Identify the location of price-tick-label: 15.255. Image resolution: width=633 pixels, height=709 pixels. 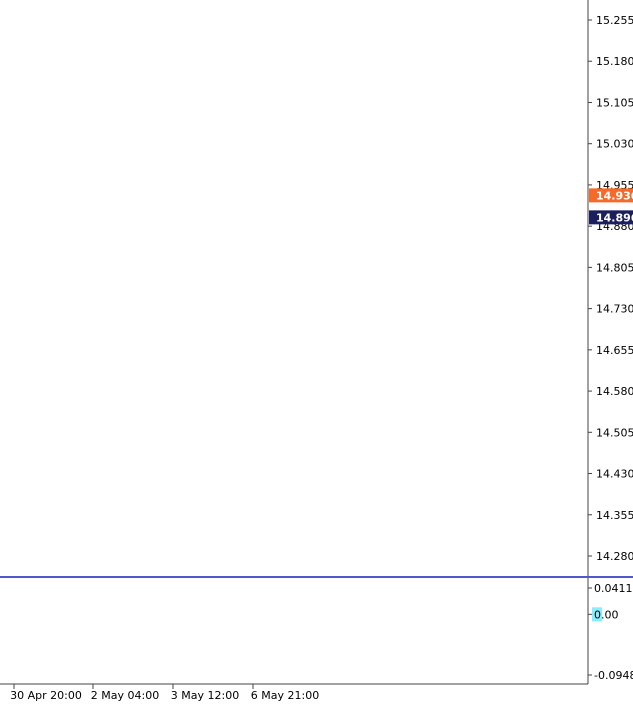
(614, 20).